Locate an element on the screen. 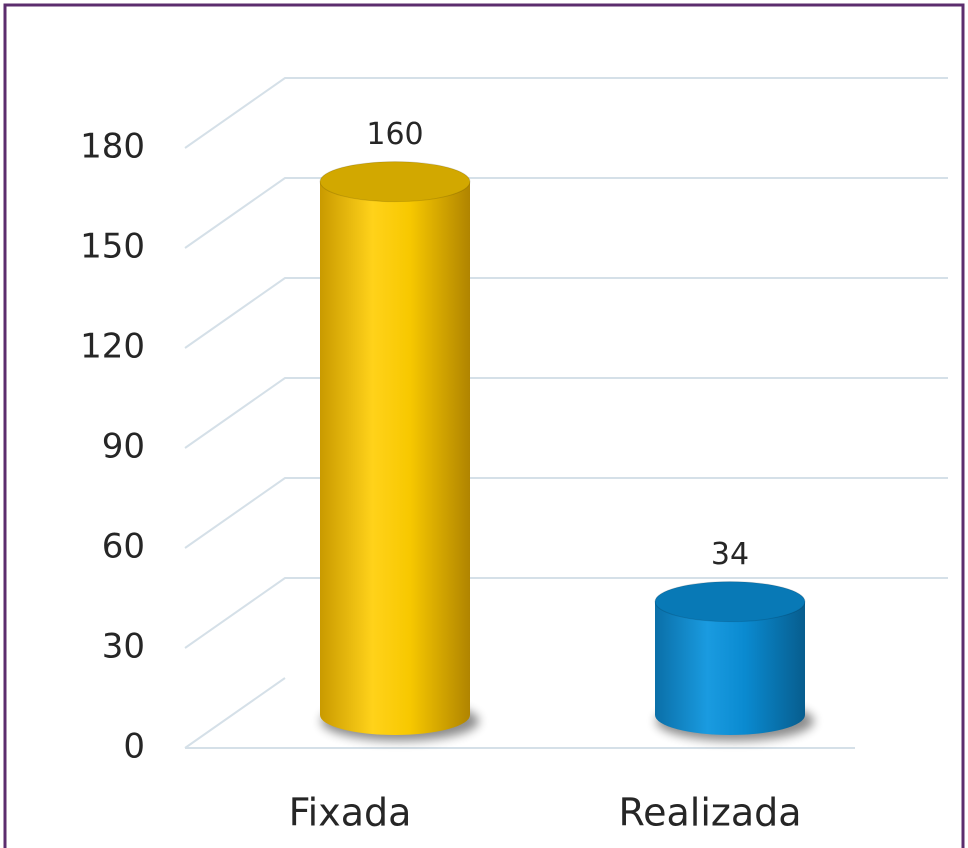 Image resolution: width=968 pixels, height=848 pixels. y-tick-label: 60 is located at coordinates (123, 547).